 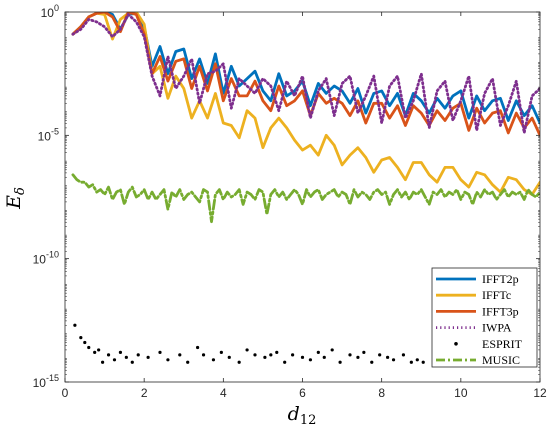 What do you see at coordinates (456, 344) in the screenshot?
I see `legend-marker-esprit` at bounding box center [456, 344].